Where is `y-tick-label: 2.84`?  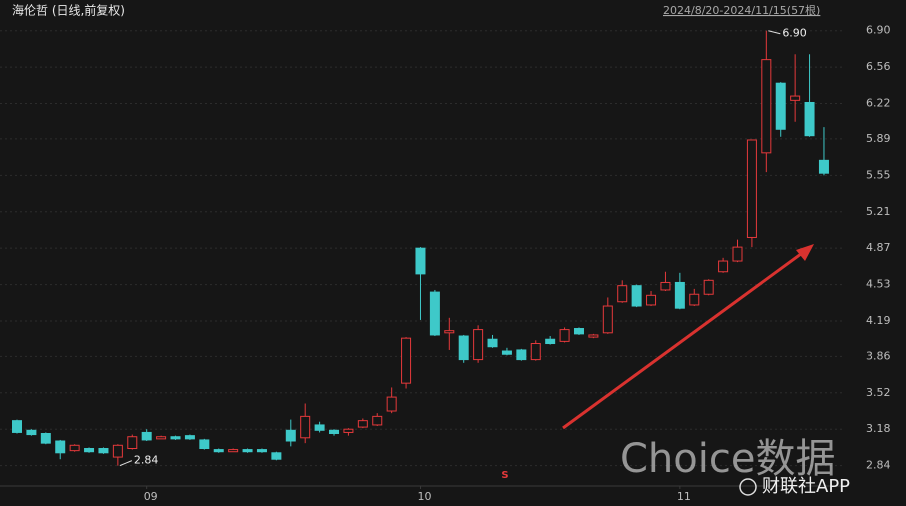 y-tick-label: 2.84 is located at coordinates (878, 465).